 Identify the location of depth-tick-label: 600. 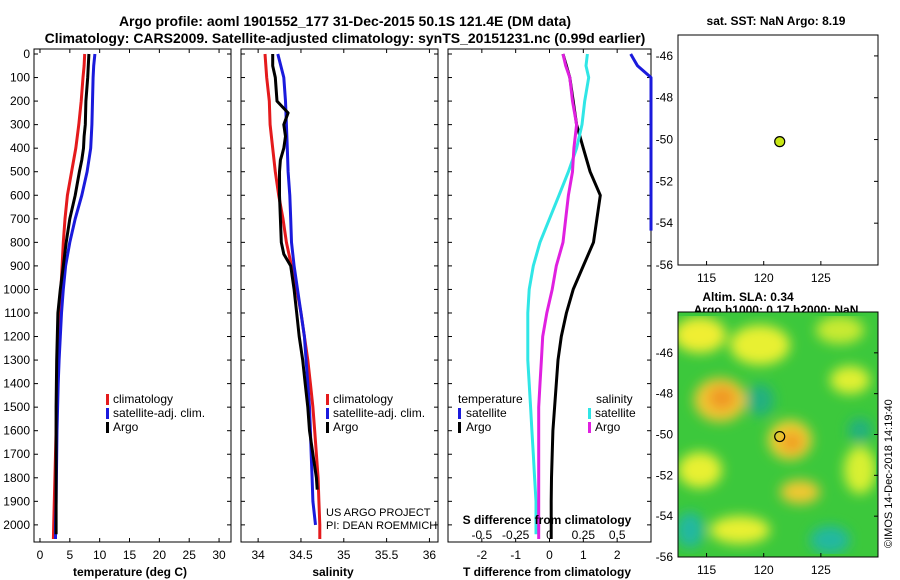
(20, 195).